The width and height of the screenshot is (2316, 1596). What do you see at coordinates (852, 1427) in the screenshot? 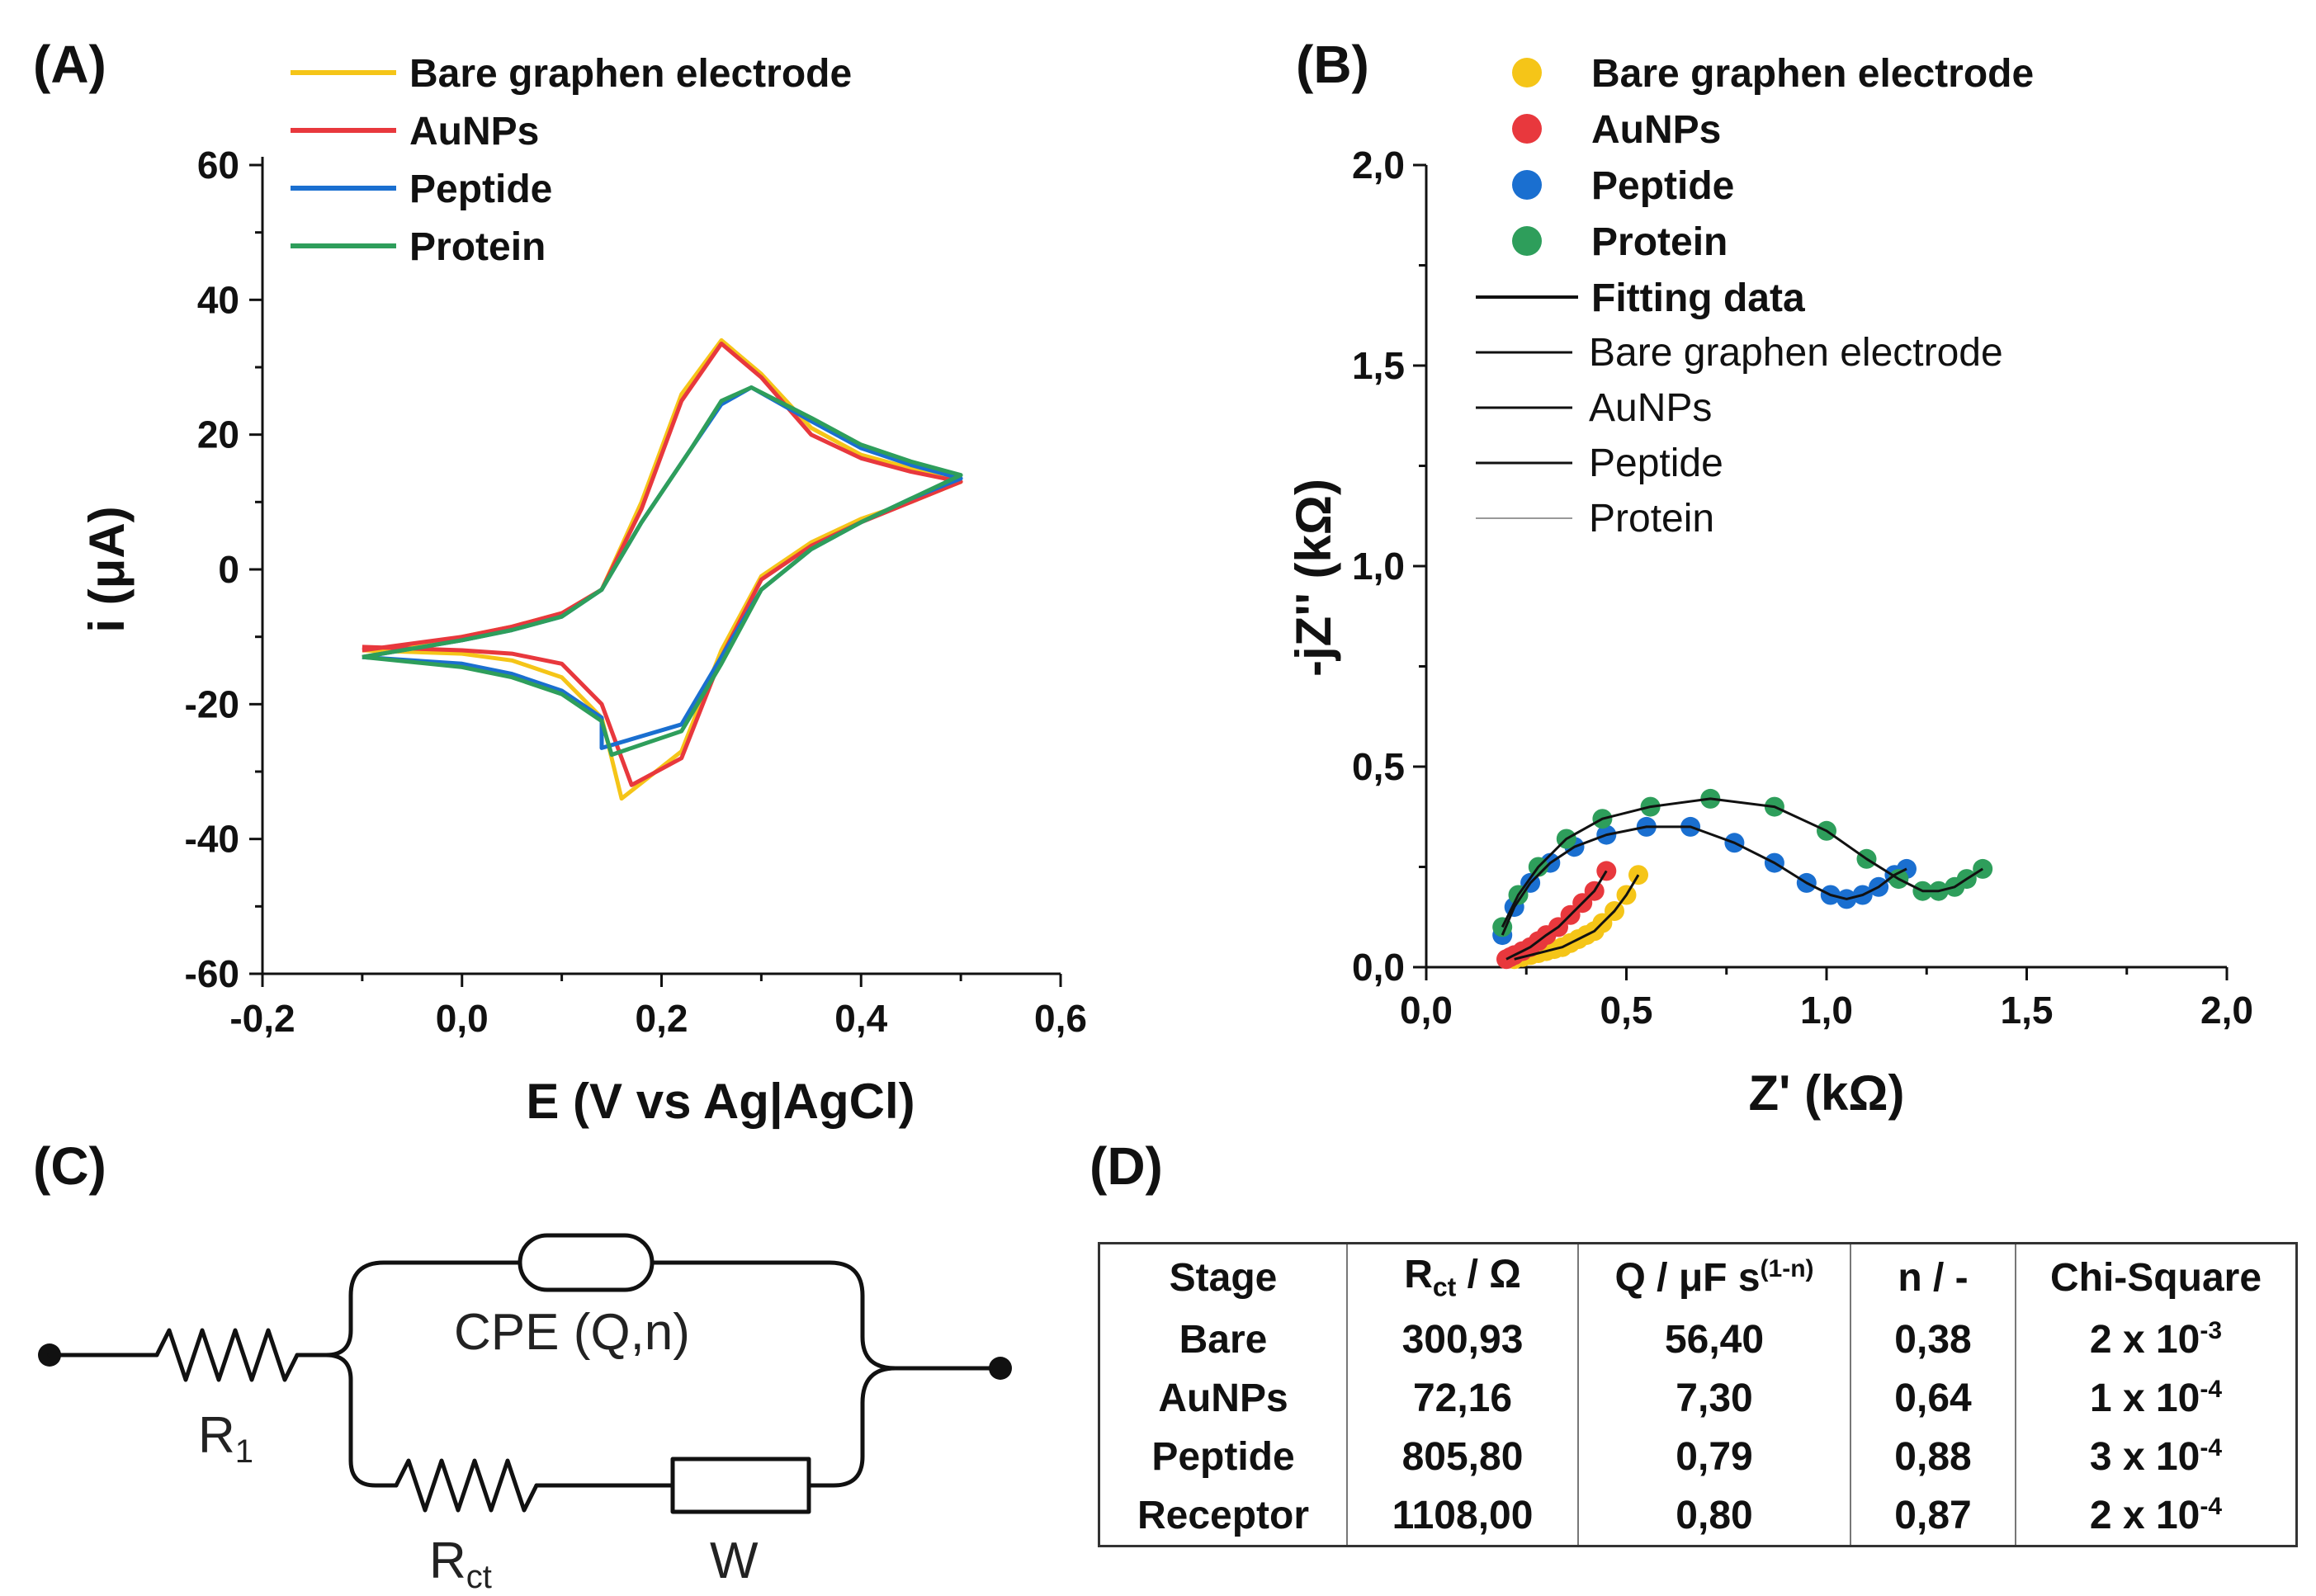
I see `wire-lower-right` at bounding box center [852, 1427].